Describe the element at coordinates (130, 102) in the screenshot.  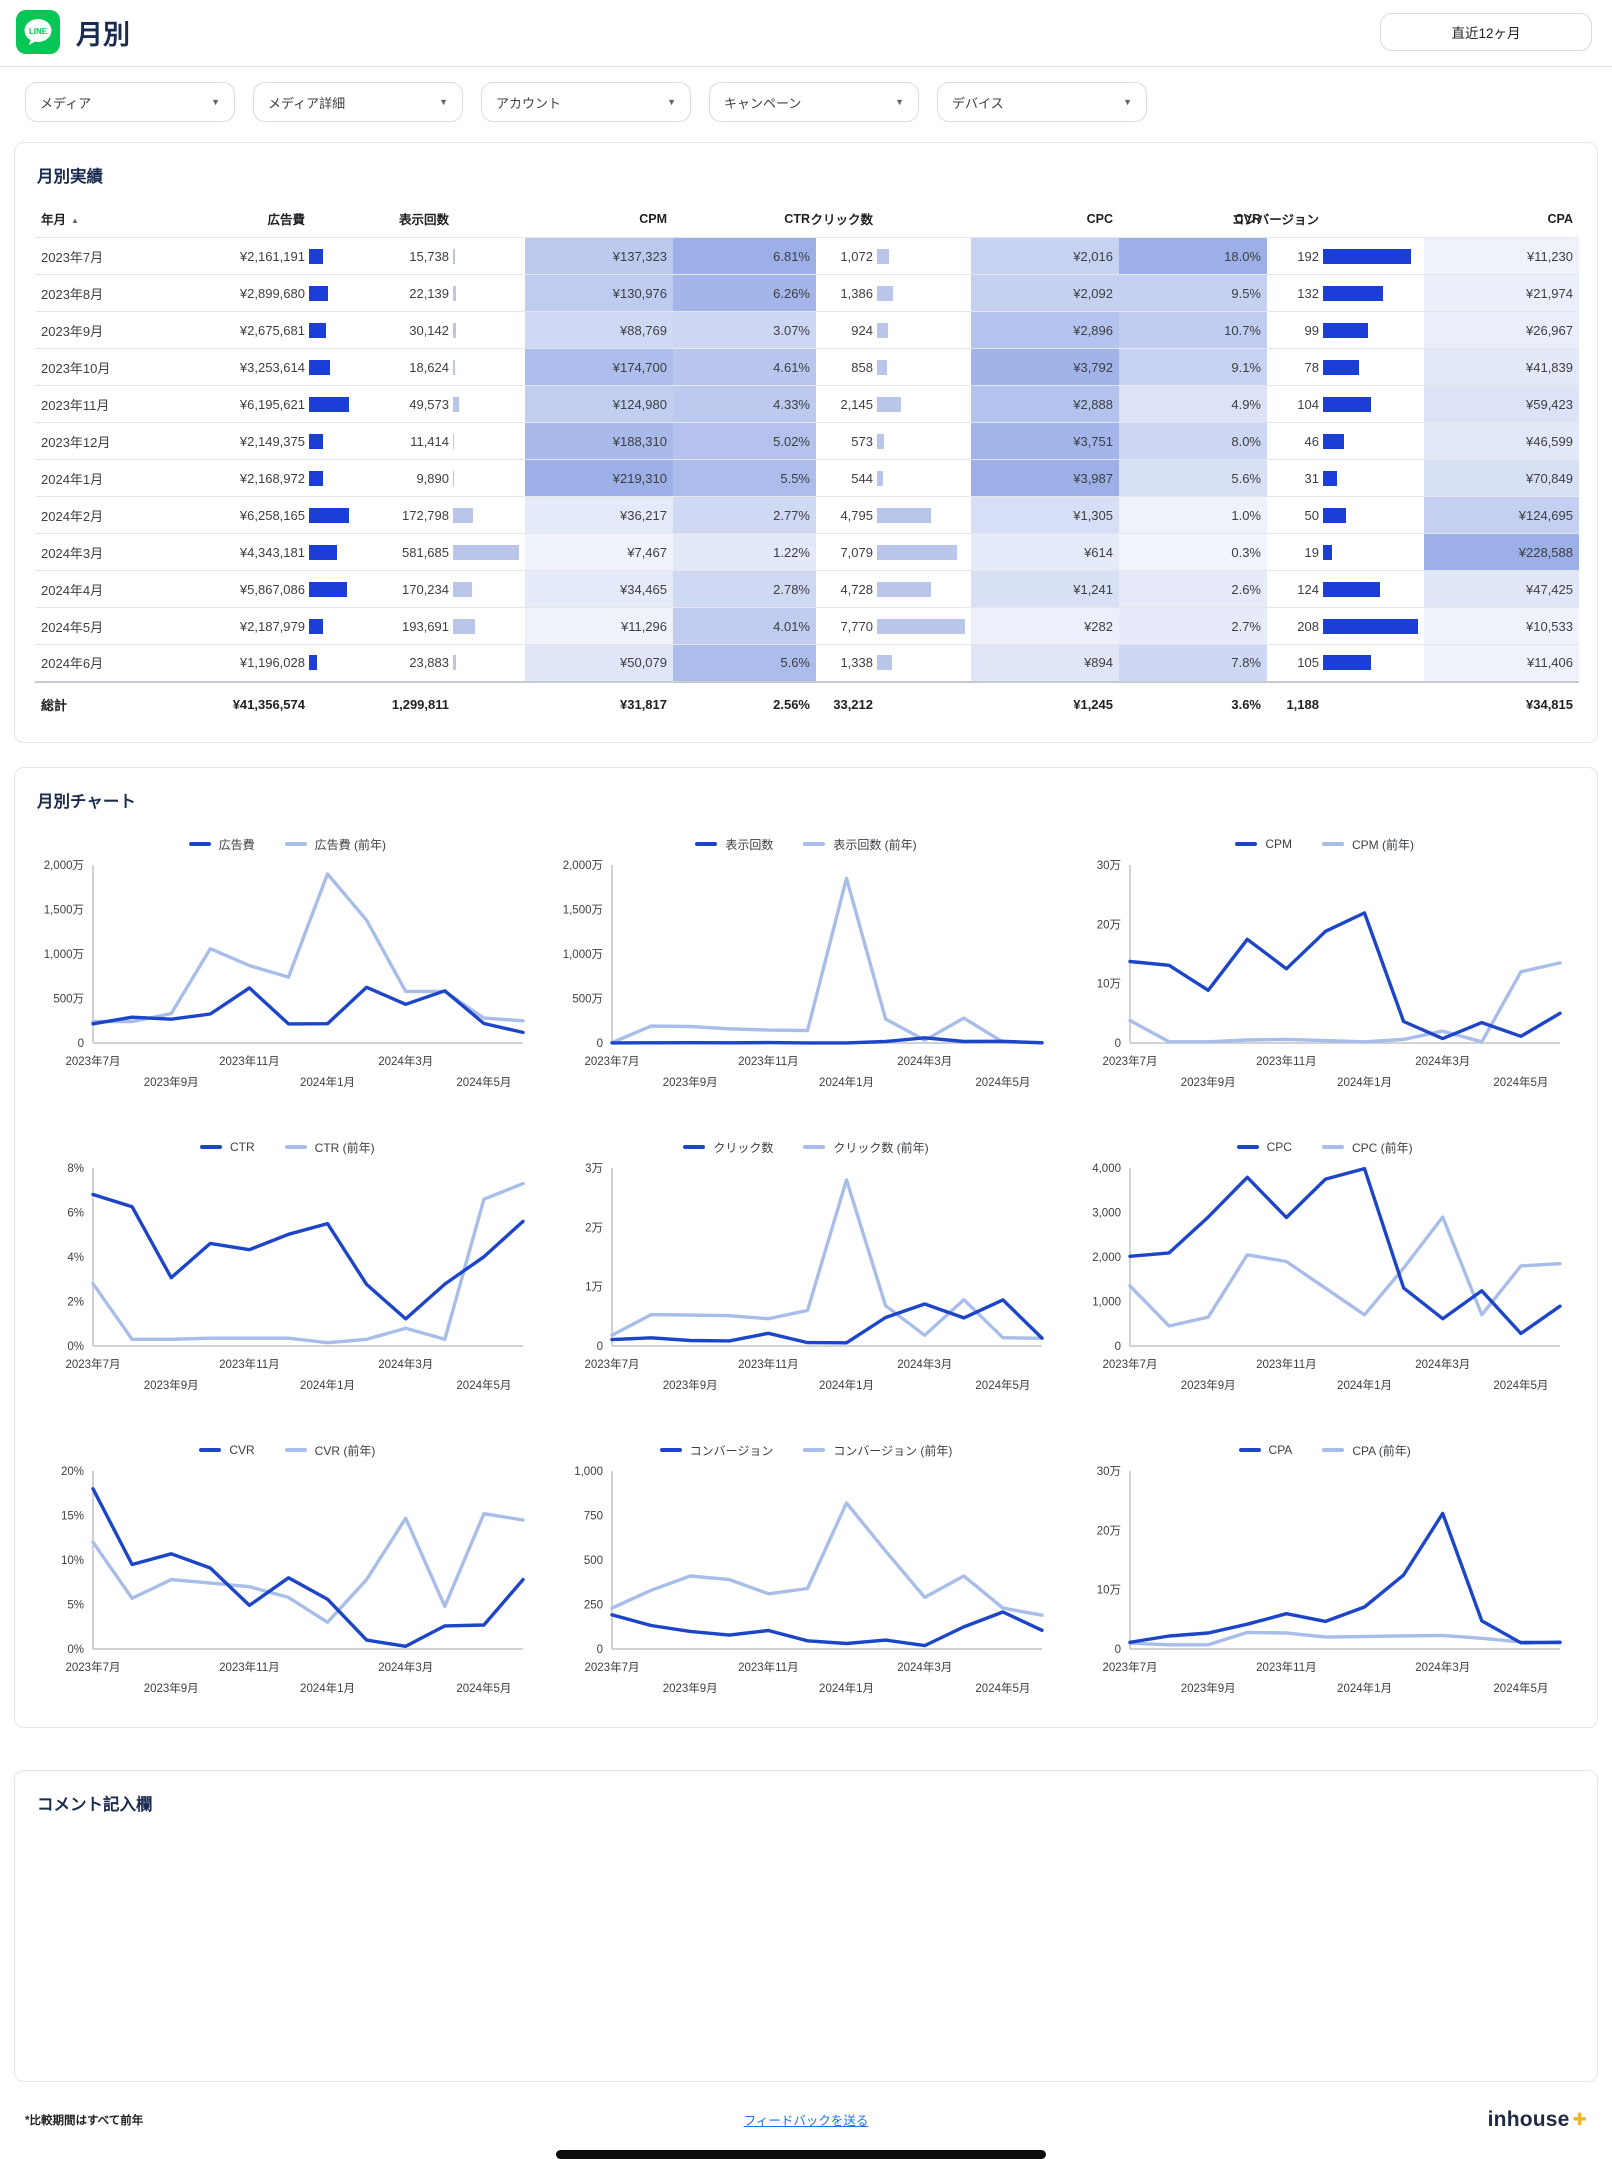
I see `filter-dropdown-1: メディア ▼` at that location.